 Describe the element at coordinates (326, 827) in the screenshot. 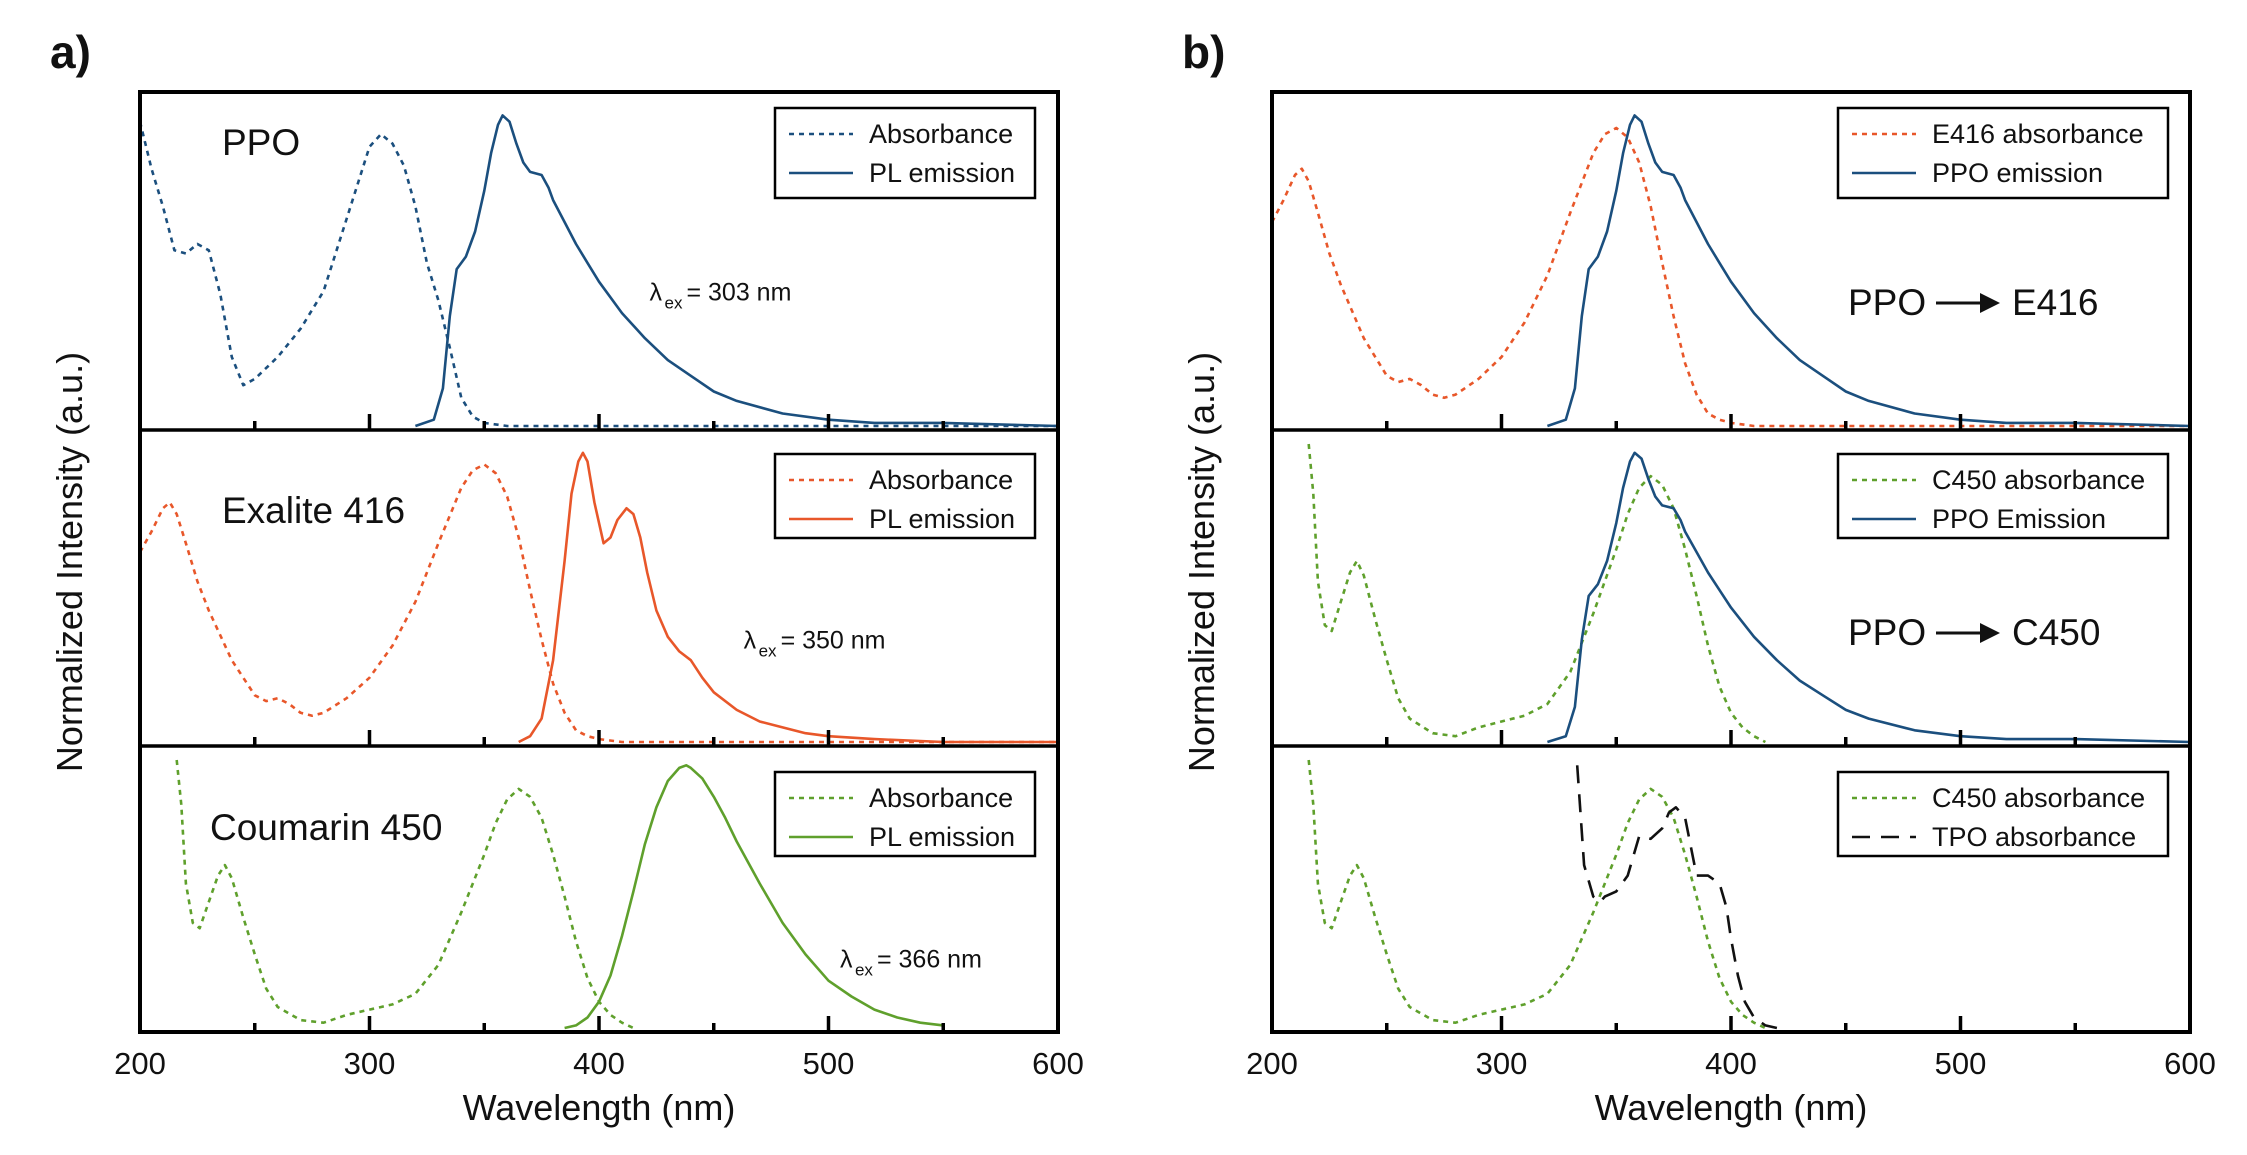

I see `sample-label: Coumarin 450` at that location.